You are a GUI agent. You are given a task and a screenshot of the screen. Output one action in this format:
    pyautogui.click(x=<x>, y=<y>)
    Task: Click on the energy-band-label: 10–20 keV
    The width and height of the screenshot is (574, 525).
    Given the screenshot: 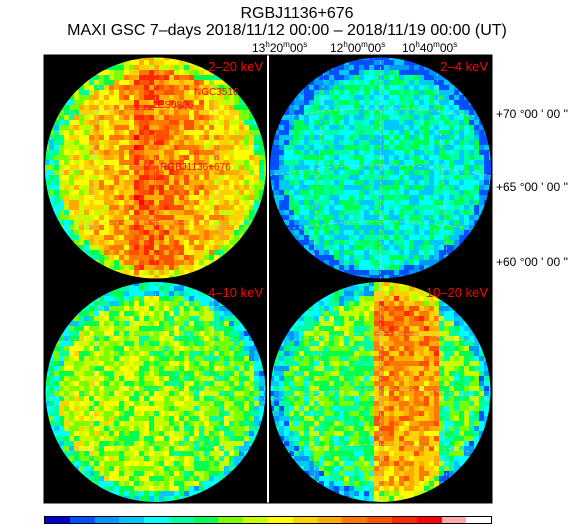 What is the action you would take?
    pyautogui.click(x=457, y=292)
    